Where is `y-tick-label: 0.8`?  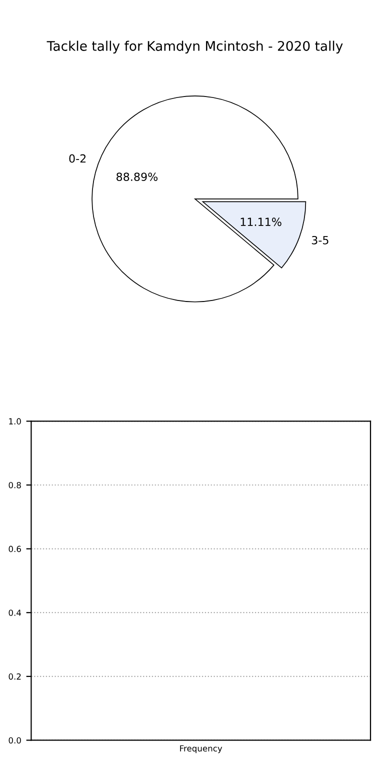 y-tick-label: 0.8 is located at coordinates (14, 485).